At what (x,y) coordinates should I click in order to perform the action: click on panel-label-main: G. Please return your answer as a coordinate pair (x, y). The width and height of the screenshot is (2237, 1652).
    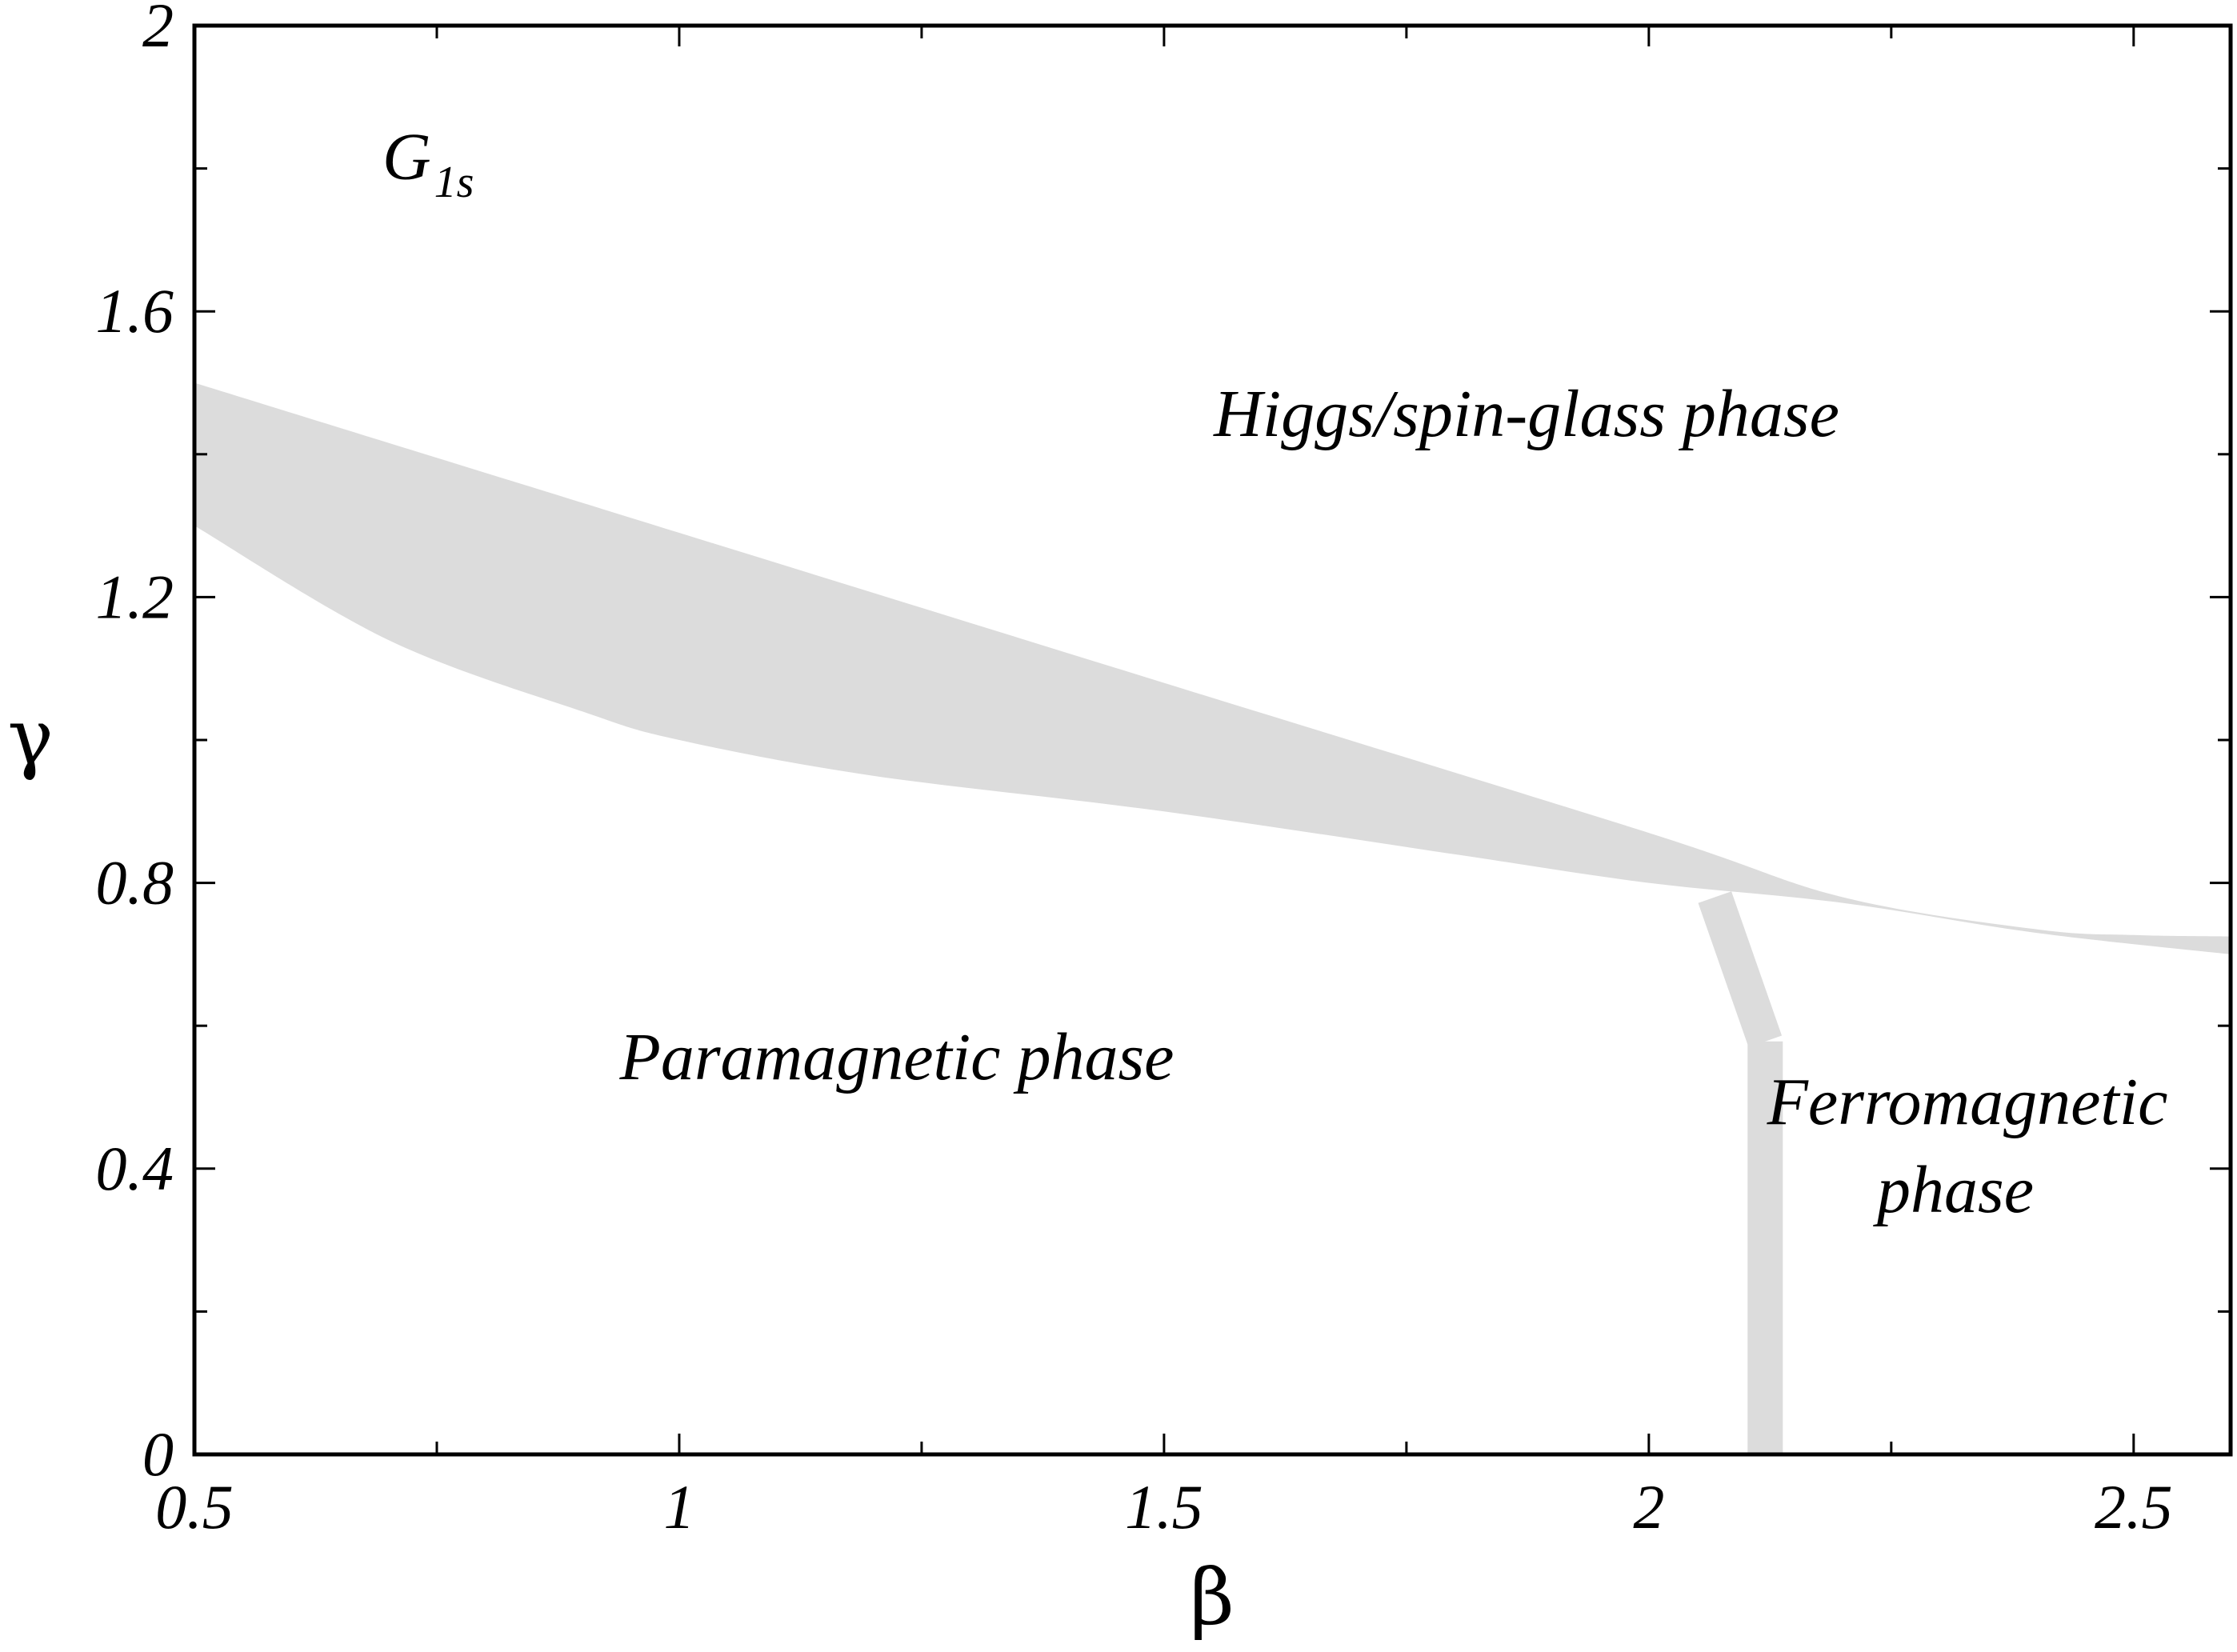
    Looking at the image, I should click on (406, 157).